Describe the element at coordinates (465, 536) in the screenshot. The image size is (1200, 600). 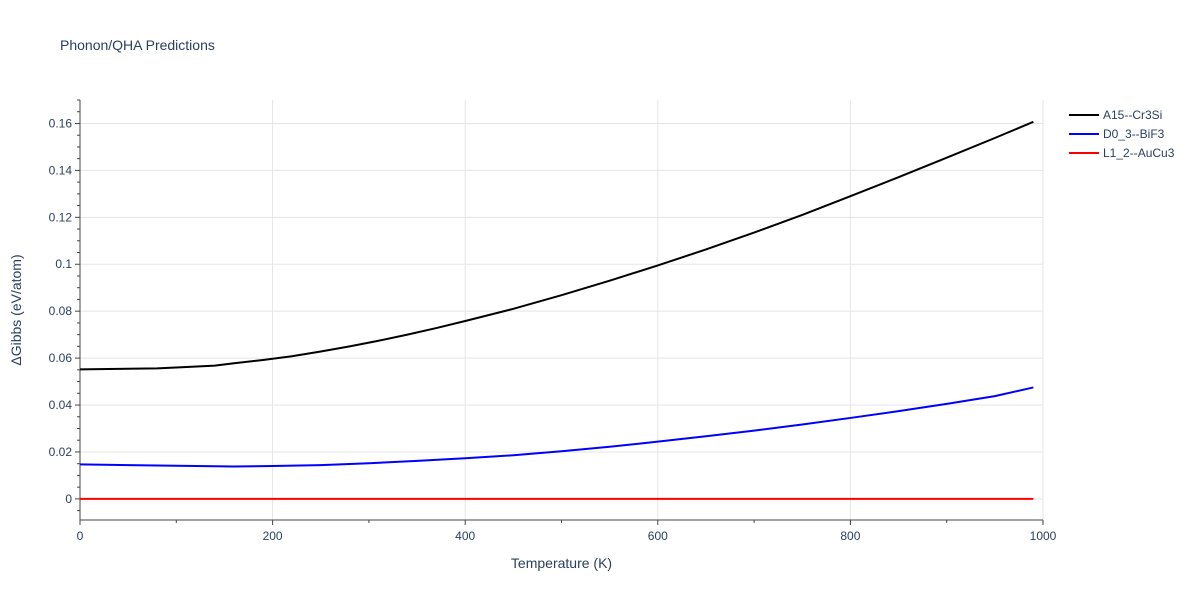
I see `x-tick-label: 400` at that location.